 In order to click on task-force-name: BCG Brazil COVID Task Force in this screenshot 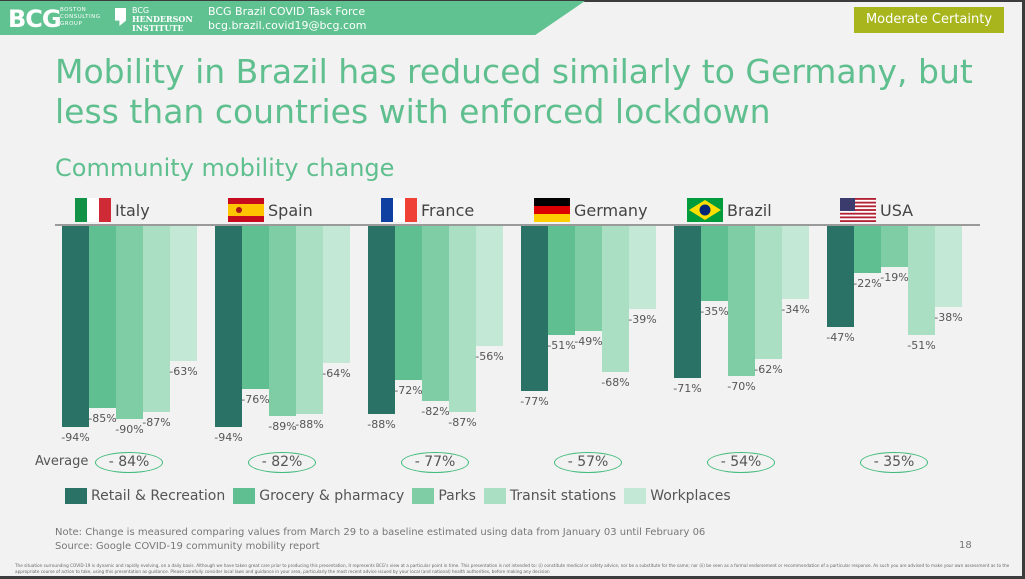, I will do `click(287, 11)`.